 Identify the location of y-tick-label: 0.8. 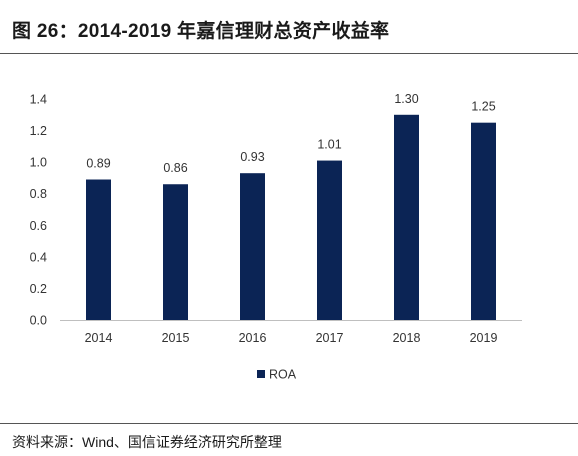
(38, 194).